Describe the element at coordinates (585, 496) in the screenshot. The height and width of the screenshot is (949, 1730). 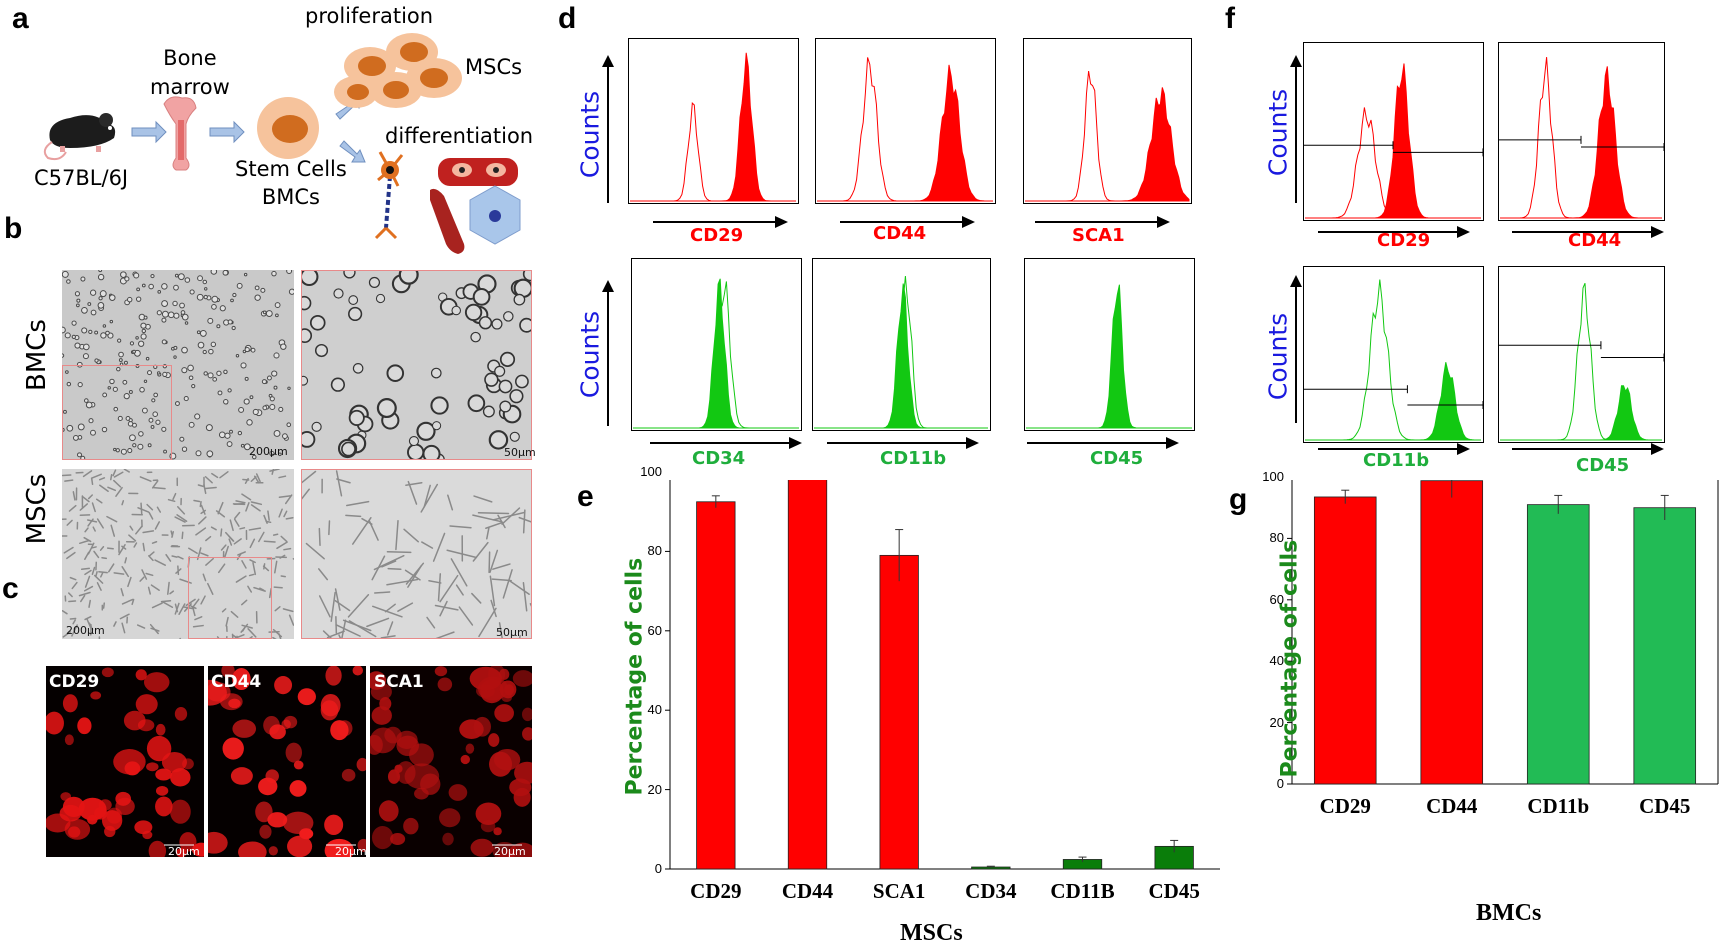
I see `panel-label-e: e` at that location.